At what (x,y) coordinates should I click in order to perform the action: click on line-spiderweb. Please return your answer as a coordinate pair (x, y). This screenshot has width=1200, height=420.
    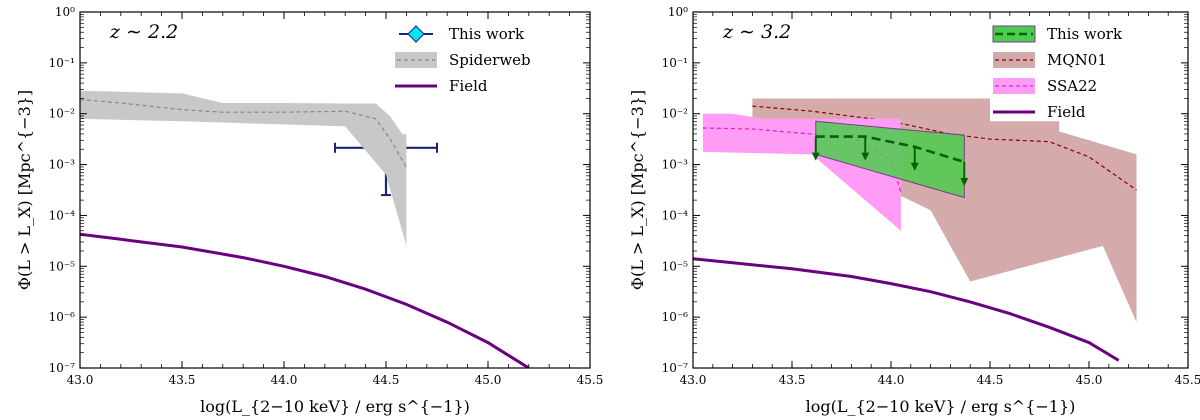
    Looking at the image, I should click on (243, 133).